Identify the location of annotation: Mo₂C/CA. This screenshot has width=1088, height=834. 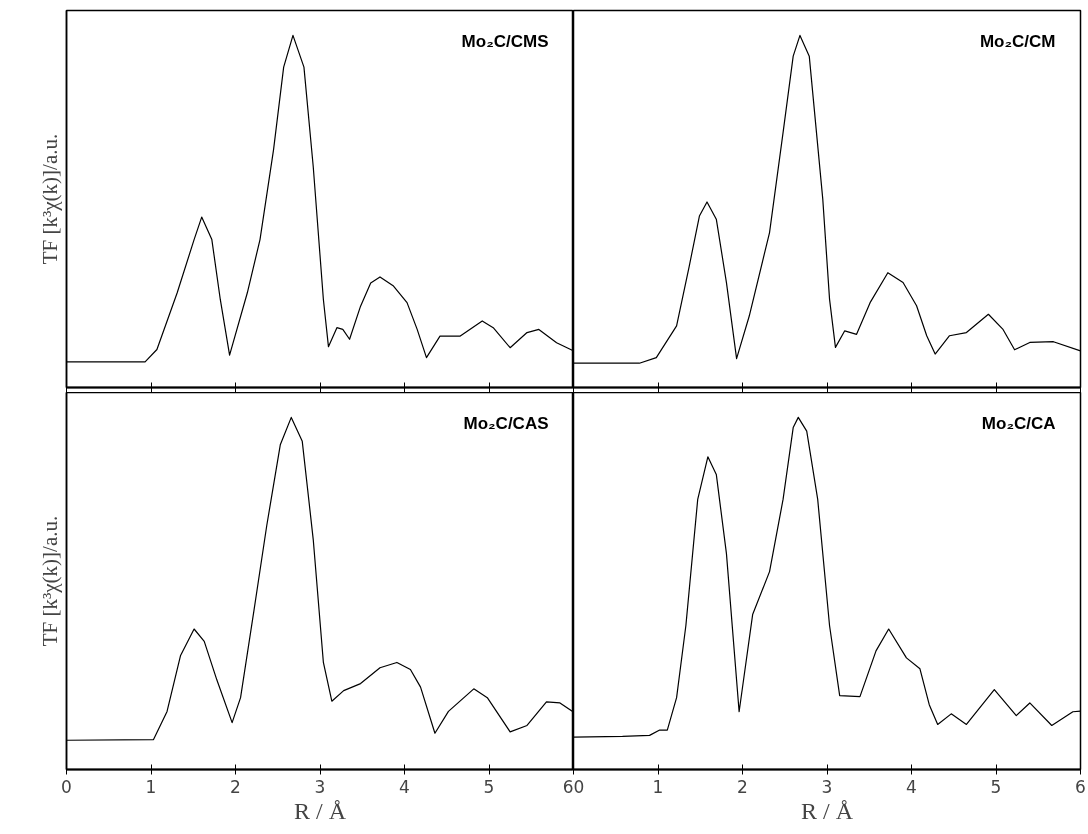
(1018, 423).